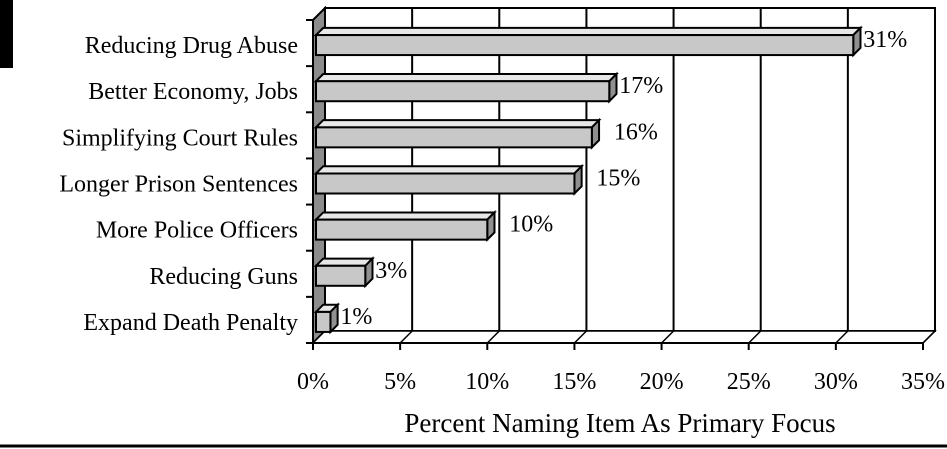 The image size is (947, 449). Describe the element at coordinates (531, 225) in the screenshot. I see `data-label: 10%` at that location.